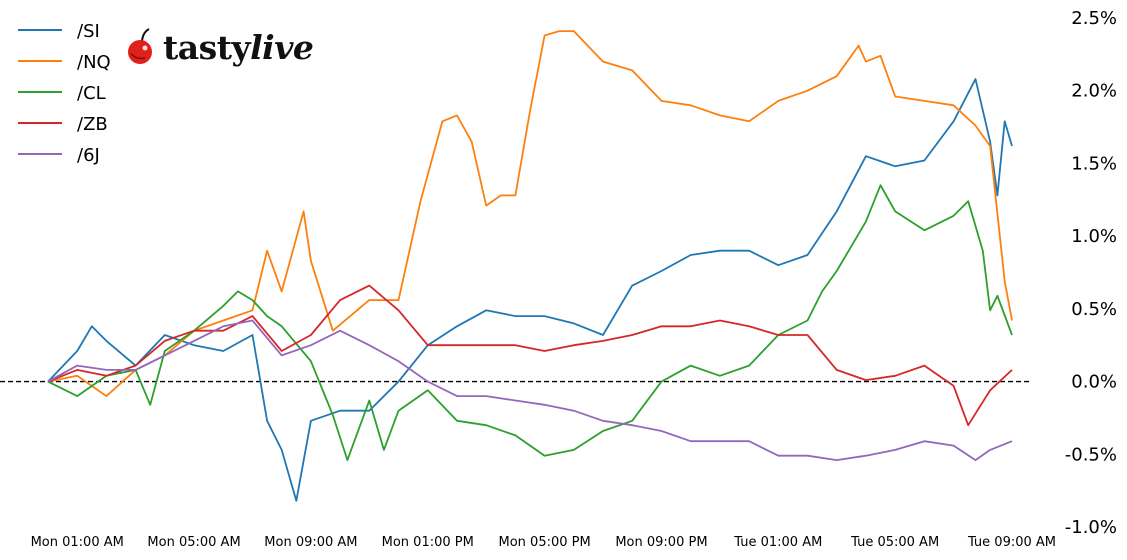  I want to click on x-tick-label: Tue 09:00 AM, so click(1011, 542).